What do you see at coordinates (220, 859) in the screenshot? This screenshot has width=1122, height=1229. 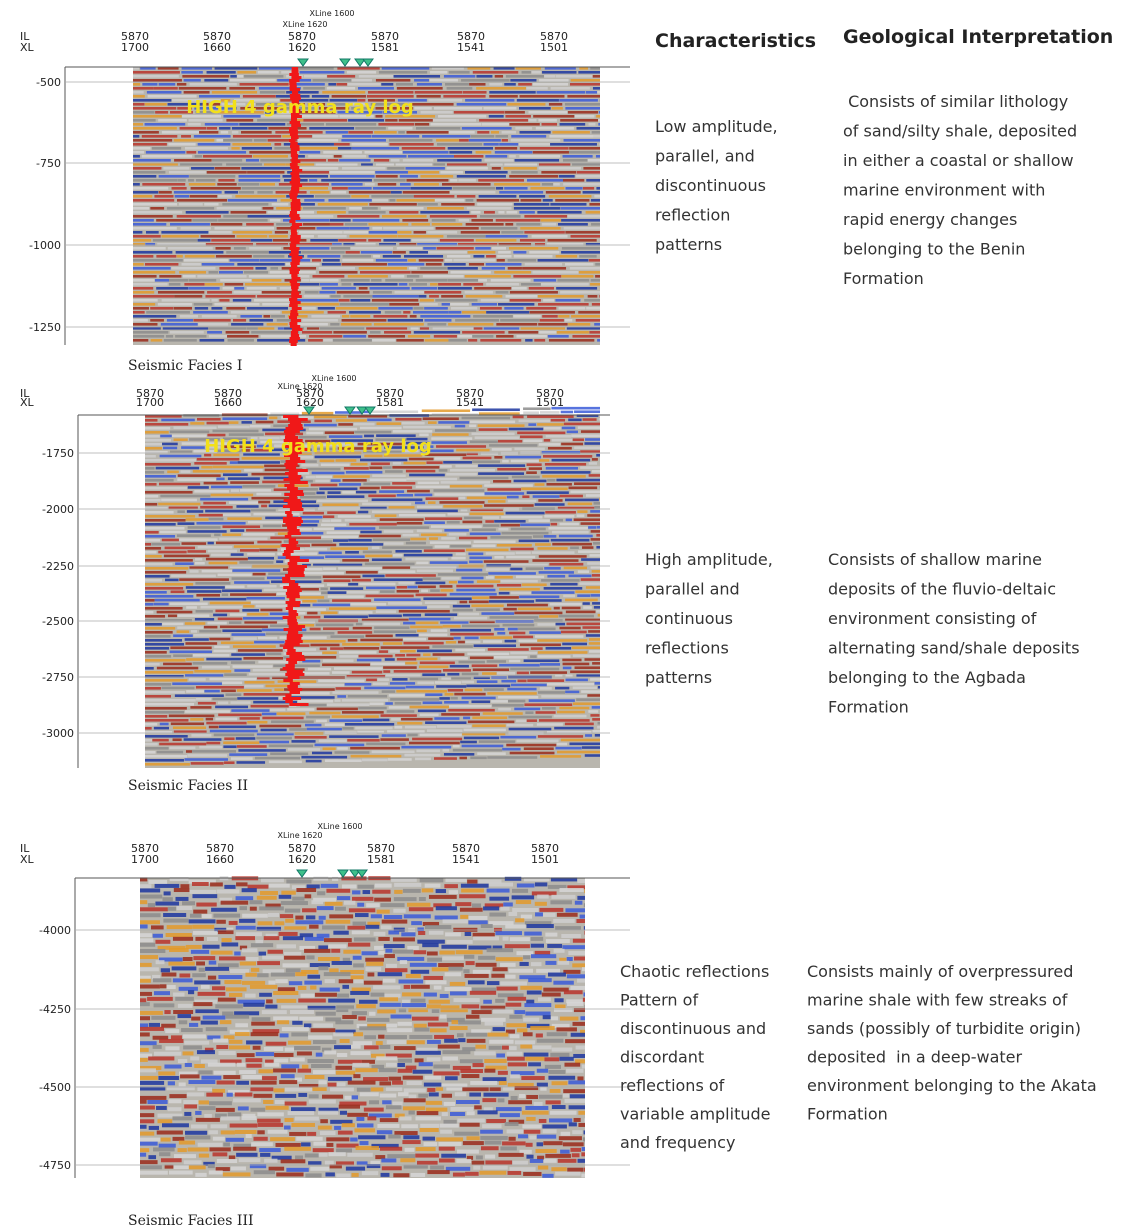 I see `column-label: 1660` at bounding box center [220, 859].